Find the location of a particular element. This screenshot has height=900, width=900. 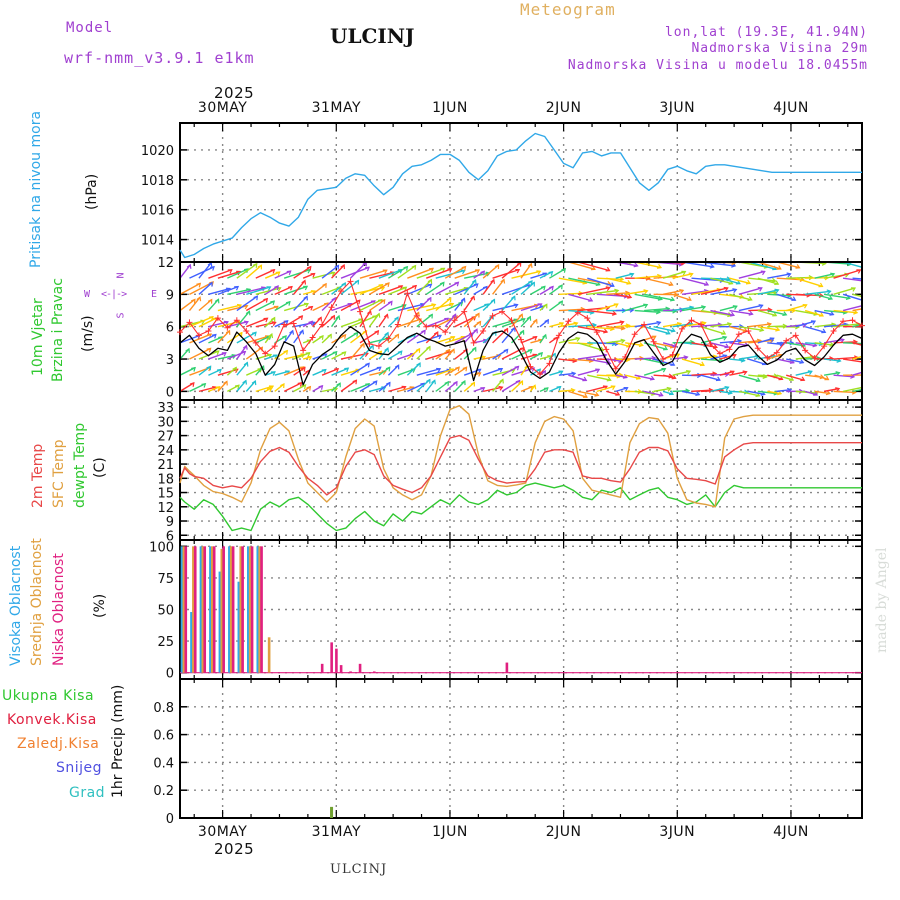

model-elevation-label: Nadmorska Visina u modelu 18.0455m is located at coordinates (717, 65).